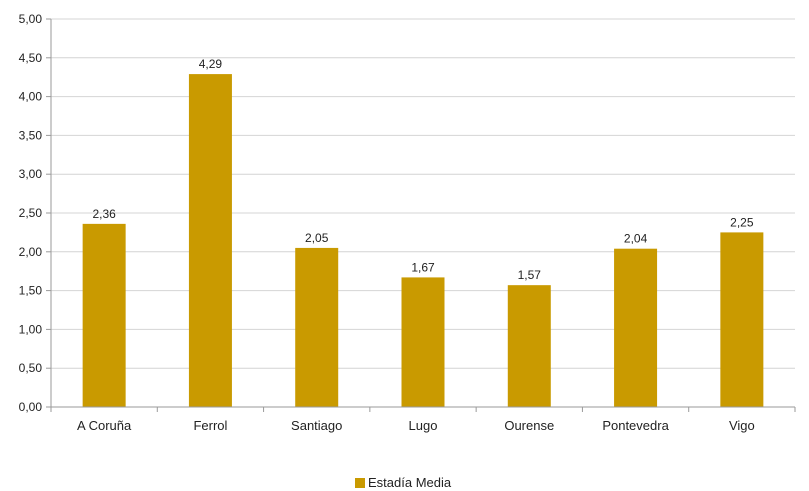 The width and height of the screenshot is (809, 491). What do you see at coordinates (31, 174) in the screenshot?
I see `y-tick-label: 3,00` at bounding box center [31, 174].